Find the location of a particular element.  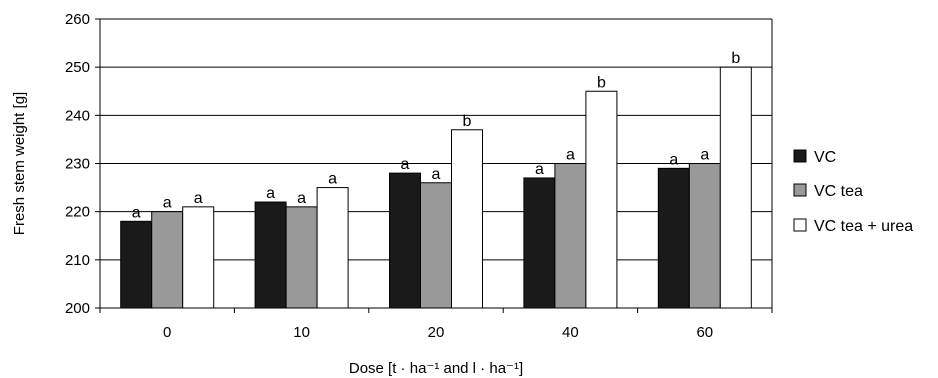

x-axis-title: Dose [t · ha⁻¹ and l · ha⁻¹] is located at coordinates (436, 368).